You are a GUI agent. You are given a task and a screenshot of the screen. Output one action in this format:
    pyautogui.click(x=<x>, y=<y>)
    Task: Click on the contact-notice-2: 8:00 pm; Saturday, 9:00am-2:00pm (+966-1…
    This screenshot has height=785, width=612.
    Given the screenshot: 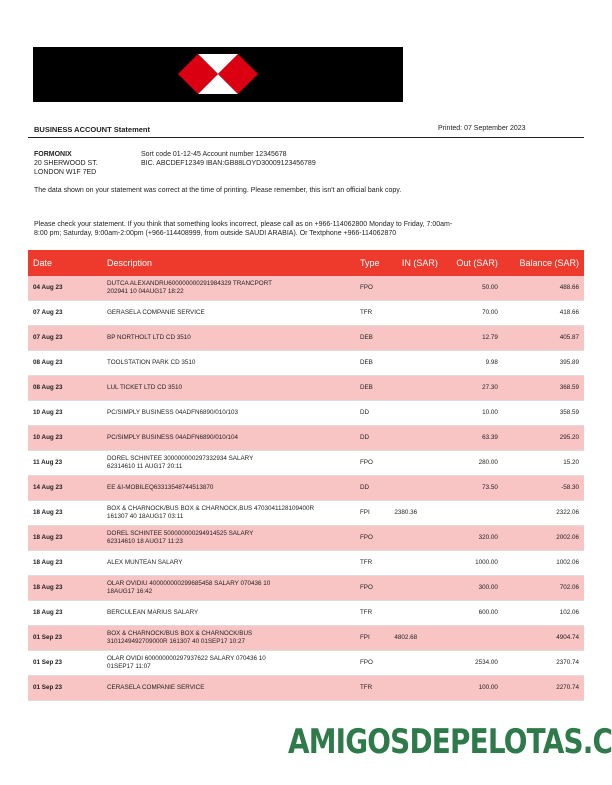 What is the action you would take?
    pyautogui.click(x=215, y=233)
    